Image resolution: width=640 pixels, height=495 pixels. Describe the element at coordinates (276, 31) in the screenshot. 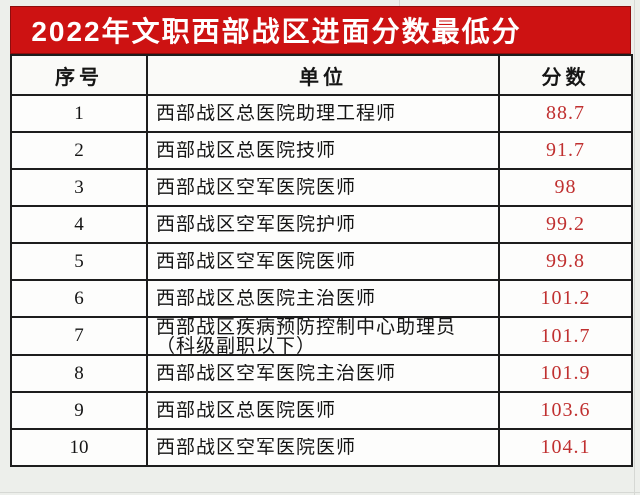

I see `page-title: 2022年文职西部战区进面分数最低分` at that location.